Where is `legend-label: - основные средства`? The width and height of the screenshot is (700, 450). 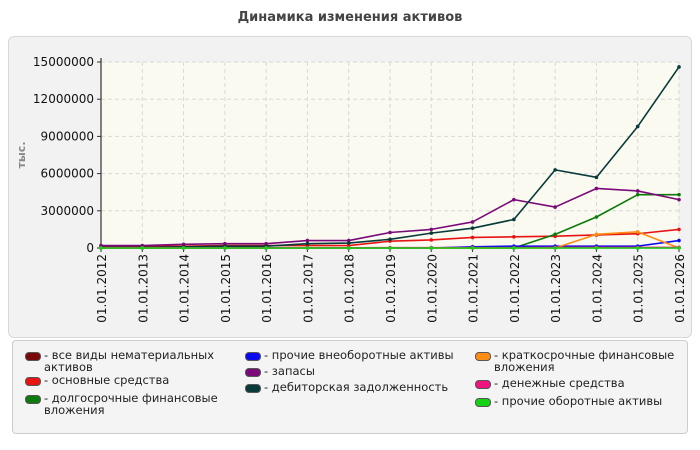
legend-label: - основные средства is located at coordinates (107, 380).